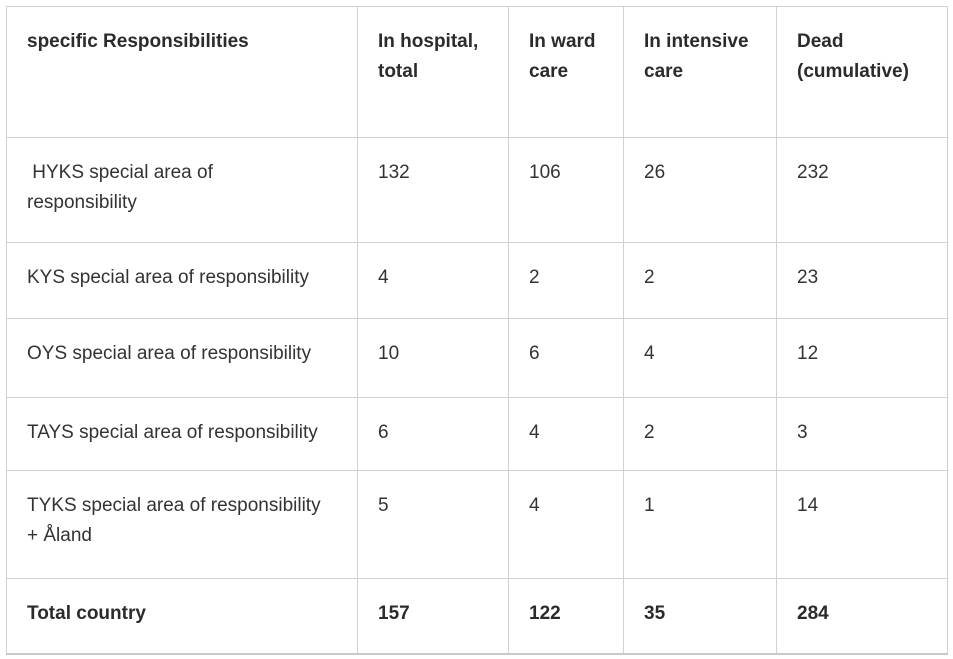 The height and width of the screenshot is (659, 953). I want to click on row-label: OYS special area of responsibility, so click(182, 358).